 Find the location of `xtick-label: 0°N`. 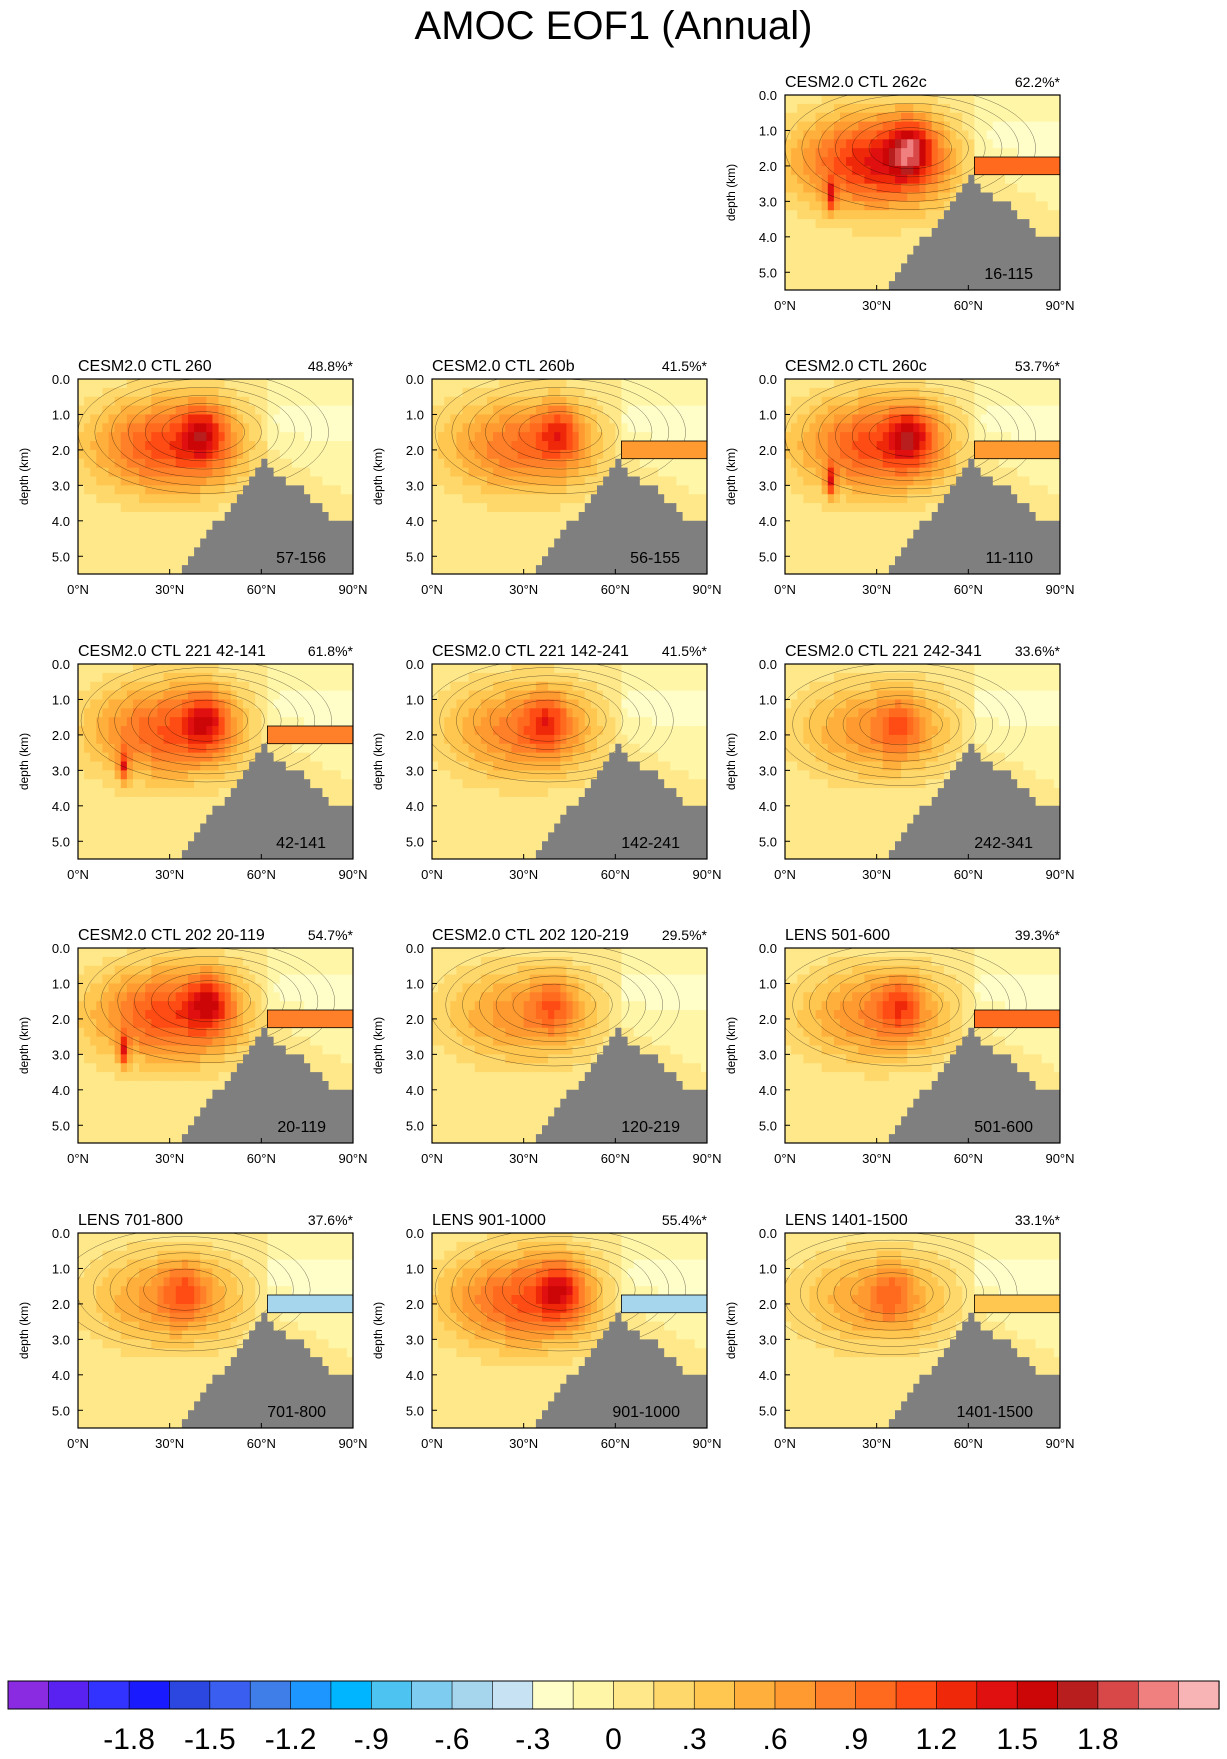

xtick-label: 0°N is located at coordinates (78, 589).